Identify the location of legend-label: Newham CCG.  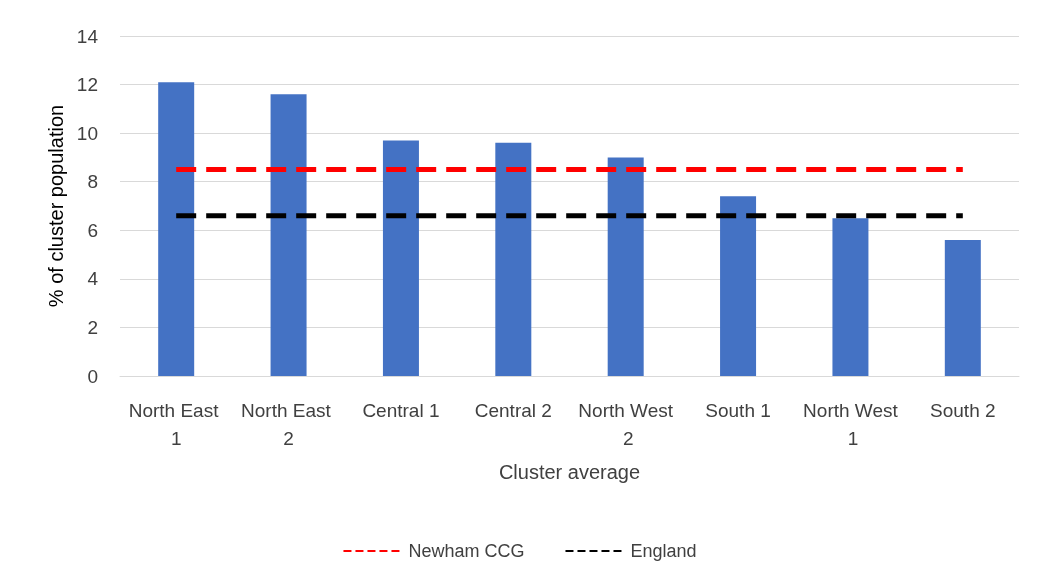
(466, 551).